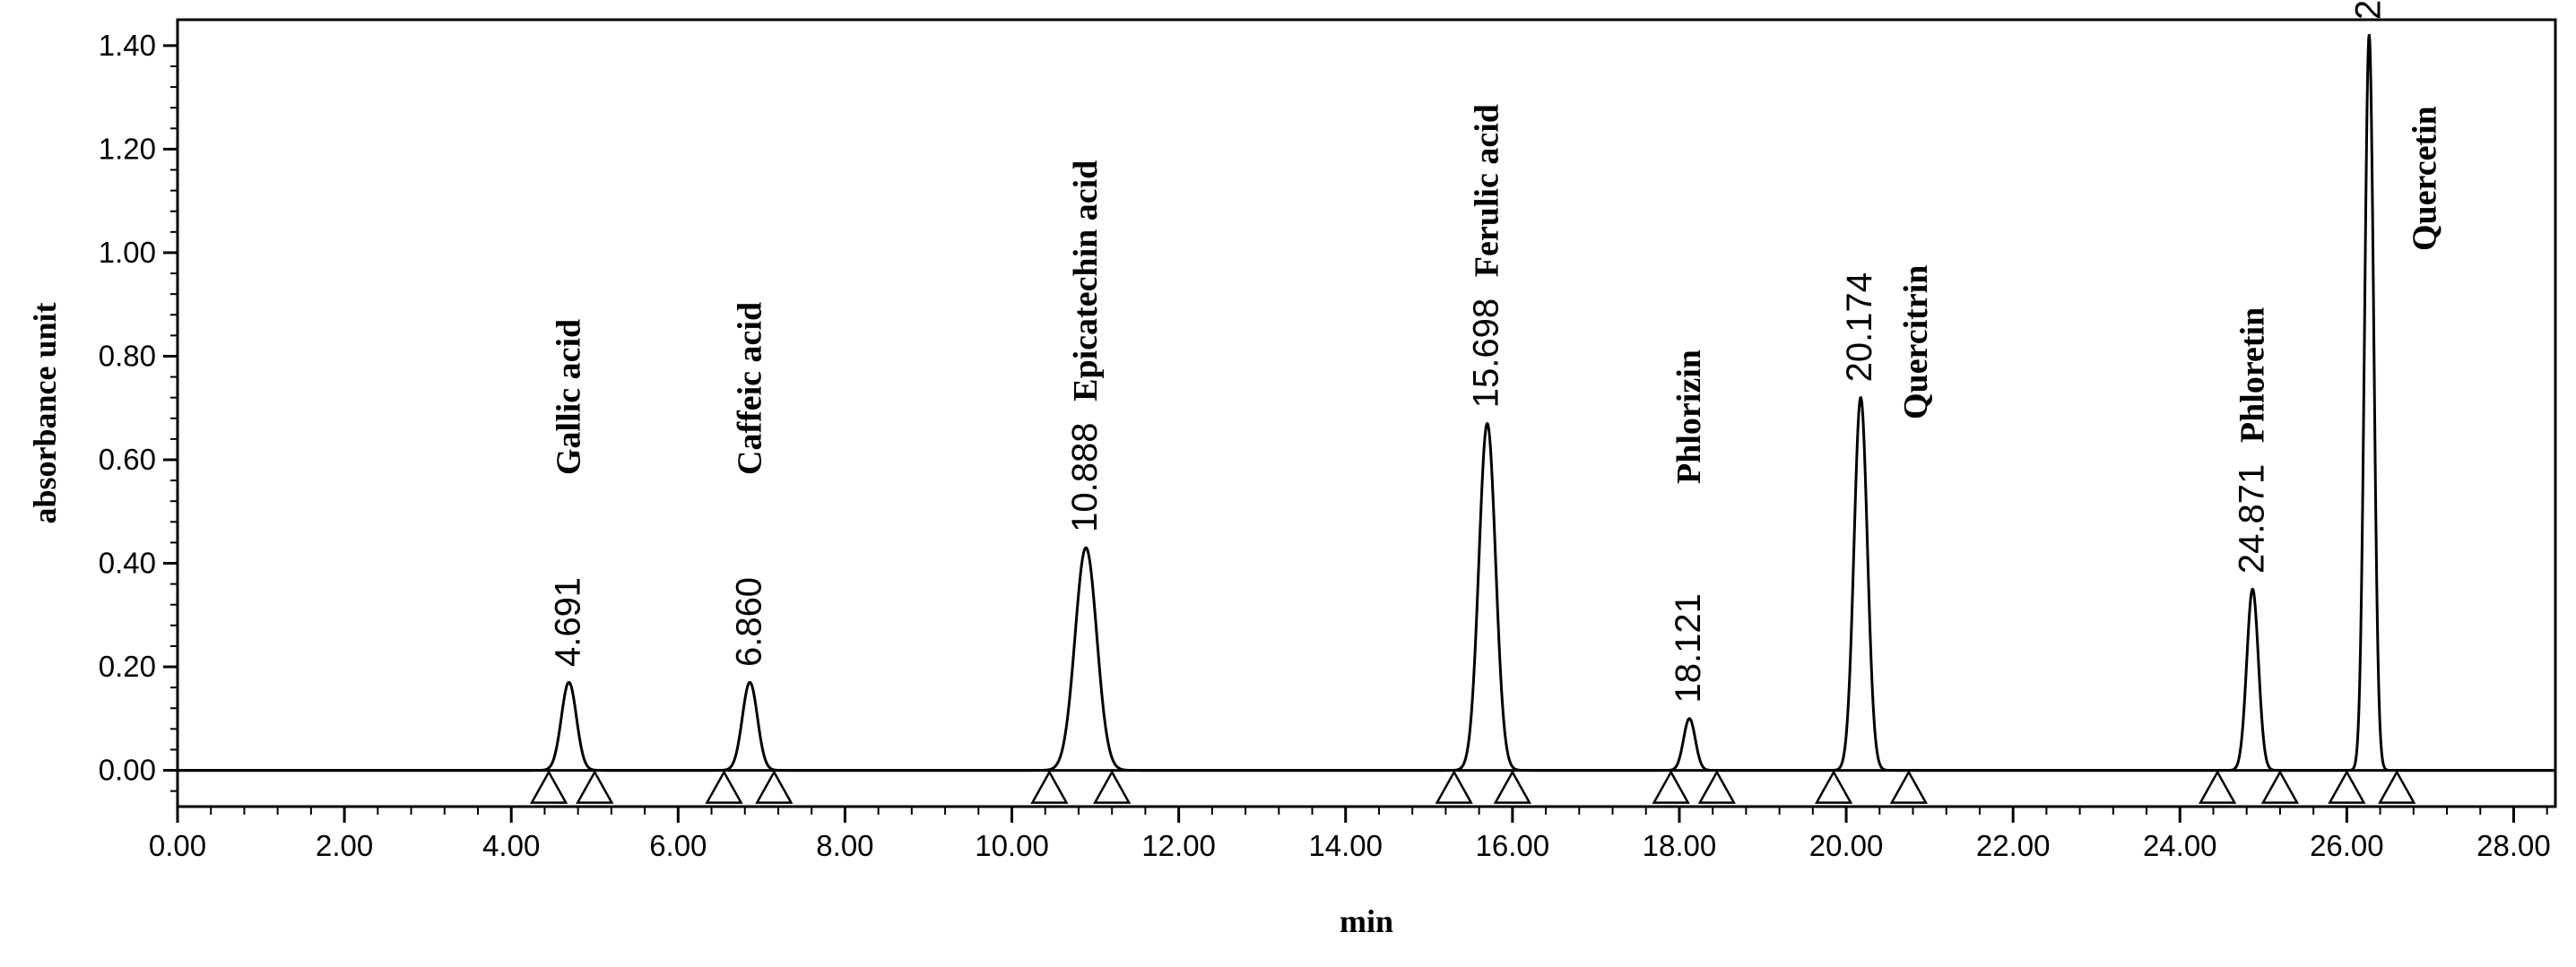  I want to click on x-tick-label: 22.00, so click(2013, 845).